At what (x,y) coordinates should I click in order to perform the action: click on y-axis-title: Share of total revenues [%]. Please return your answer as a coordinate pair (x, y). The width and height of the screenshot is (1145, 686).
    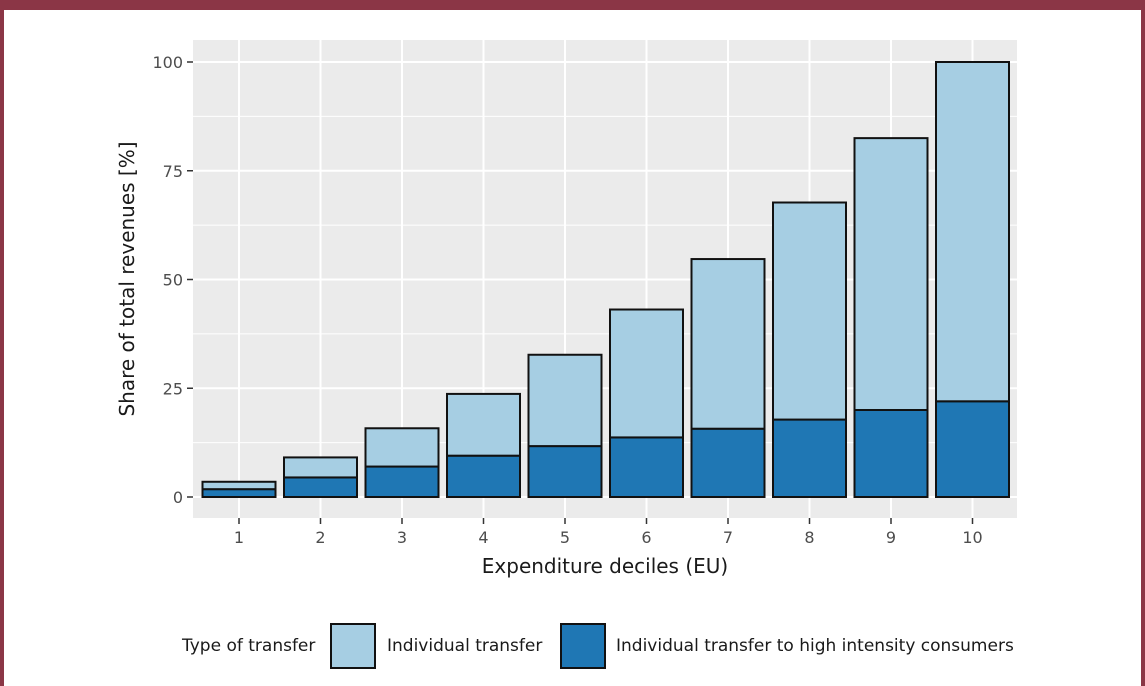
    Looking at the image, I should click on (127, 278).